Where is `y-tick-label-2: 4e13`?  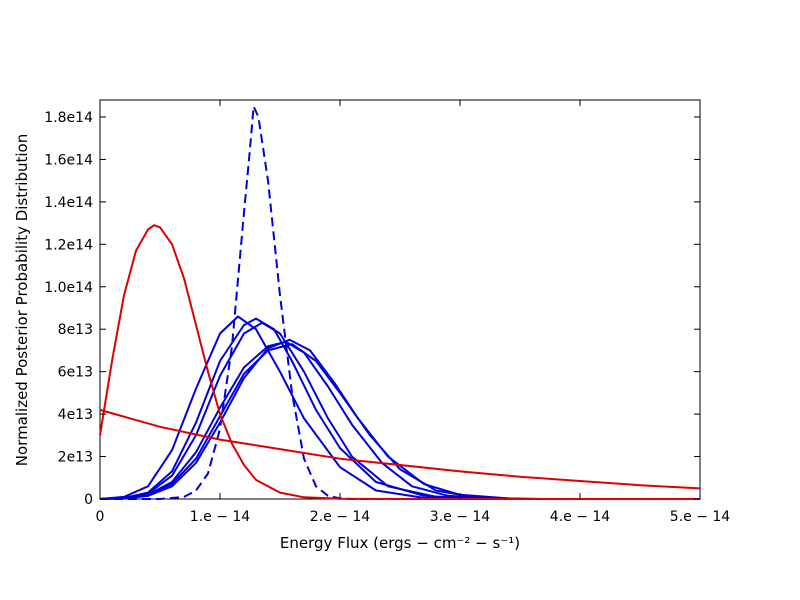
y-tick-label-2: 4e13 is located at coordinates (75, 415).